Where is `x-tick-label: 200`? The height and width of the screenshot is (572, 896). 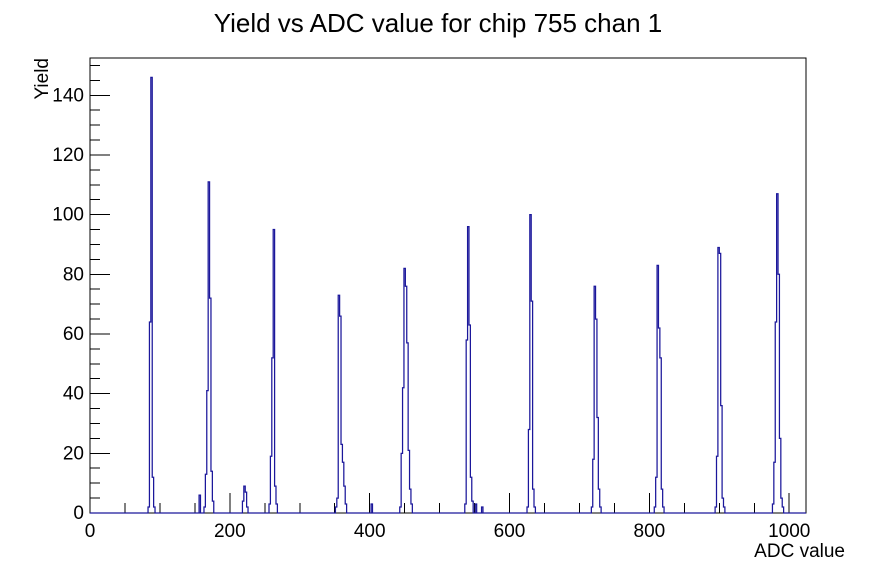
x-tick-label: 200 is located at coordinates (230, 531).